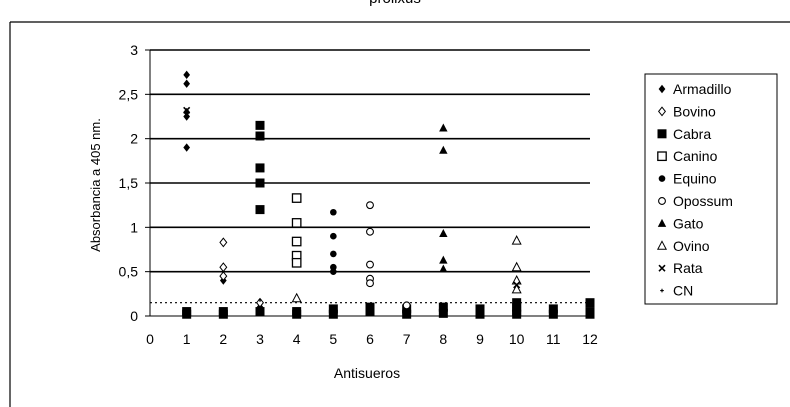 The height and width of the screenshot is (407, 790). I want to click on legend-label: CN, so click(683, 291).